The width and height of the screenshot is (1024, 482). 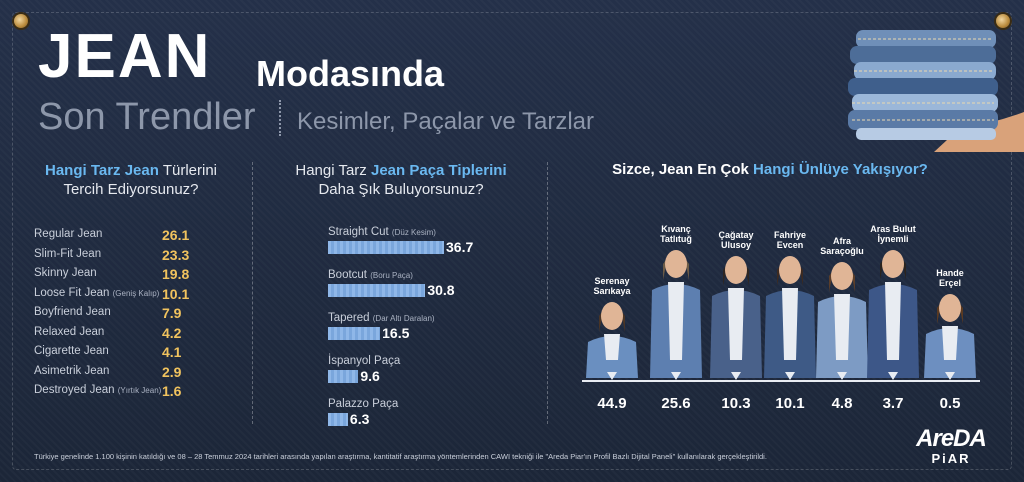 I want to click on hem-row: Palazzo Paça 6.3, so click(x=428, y=414).